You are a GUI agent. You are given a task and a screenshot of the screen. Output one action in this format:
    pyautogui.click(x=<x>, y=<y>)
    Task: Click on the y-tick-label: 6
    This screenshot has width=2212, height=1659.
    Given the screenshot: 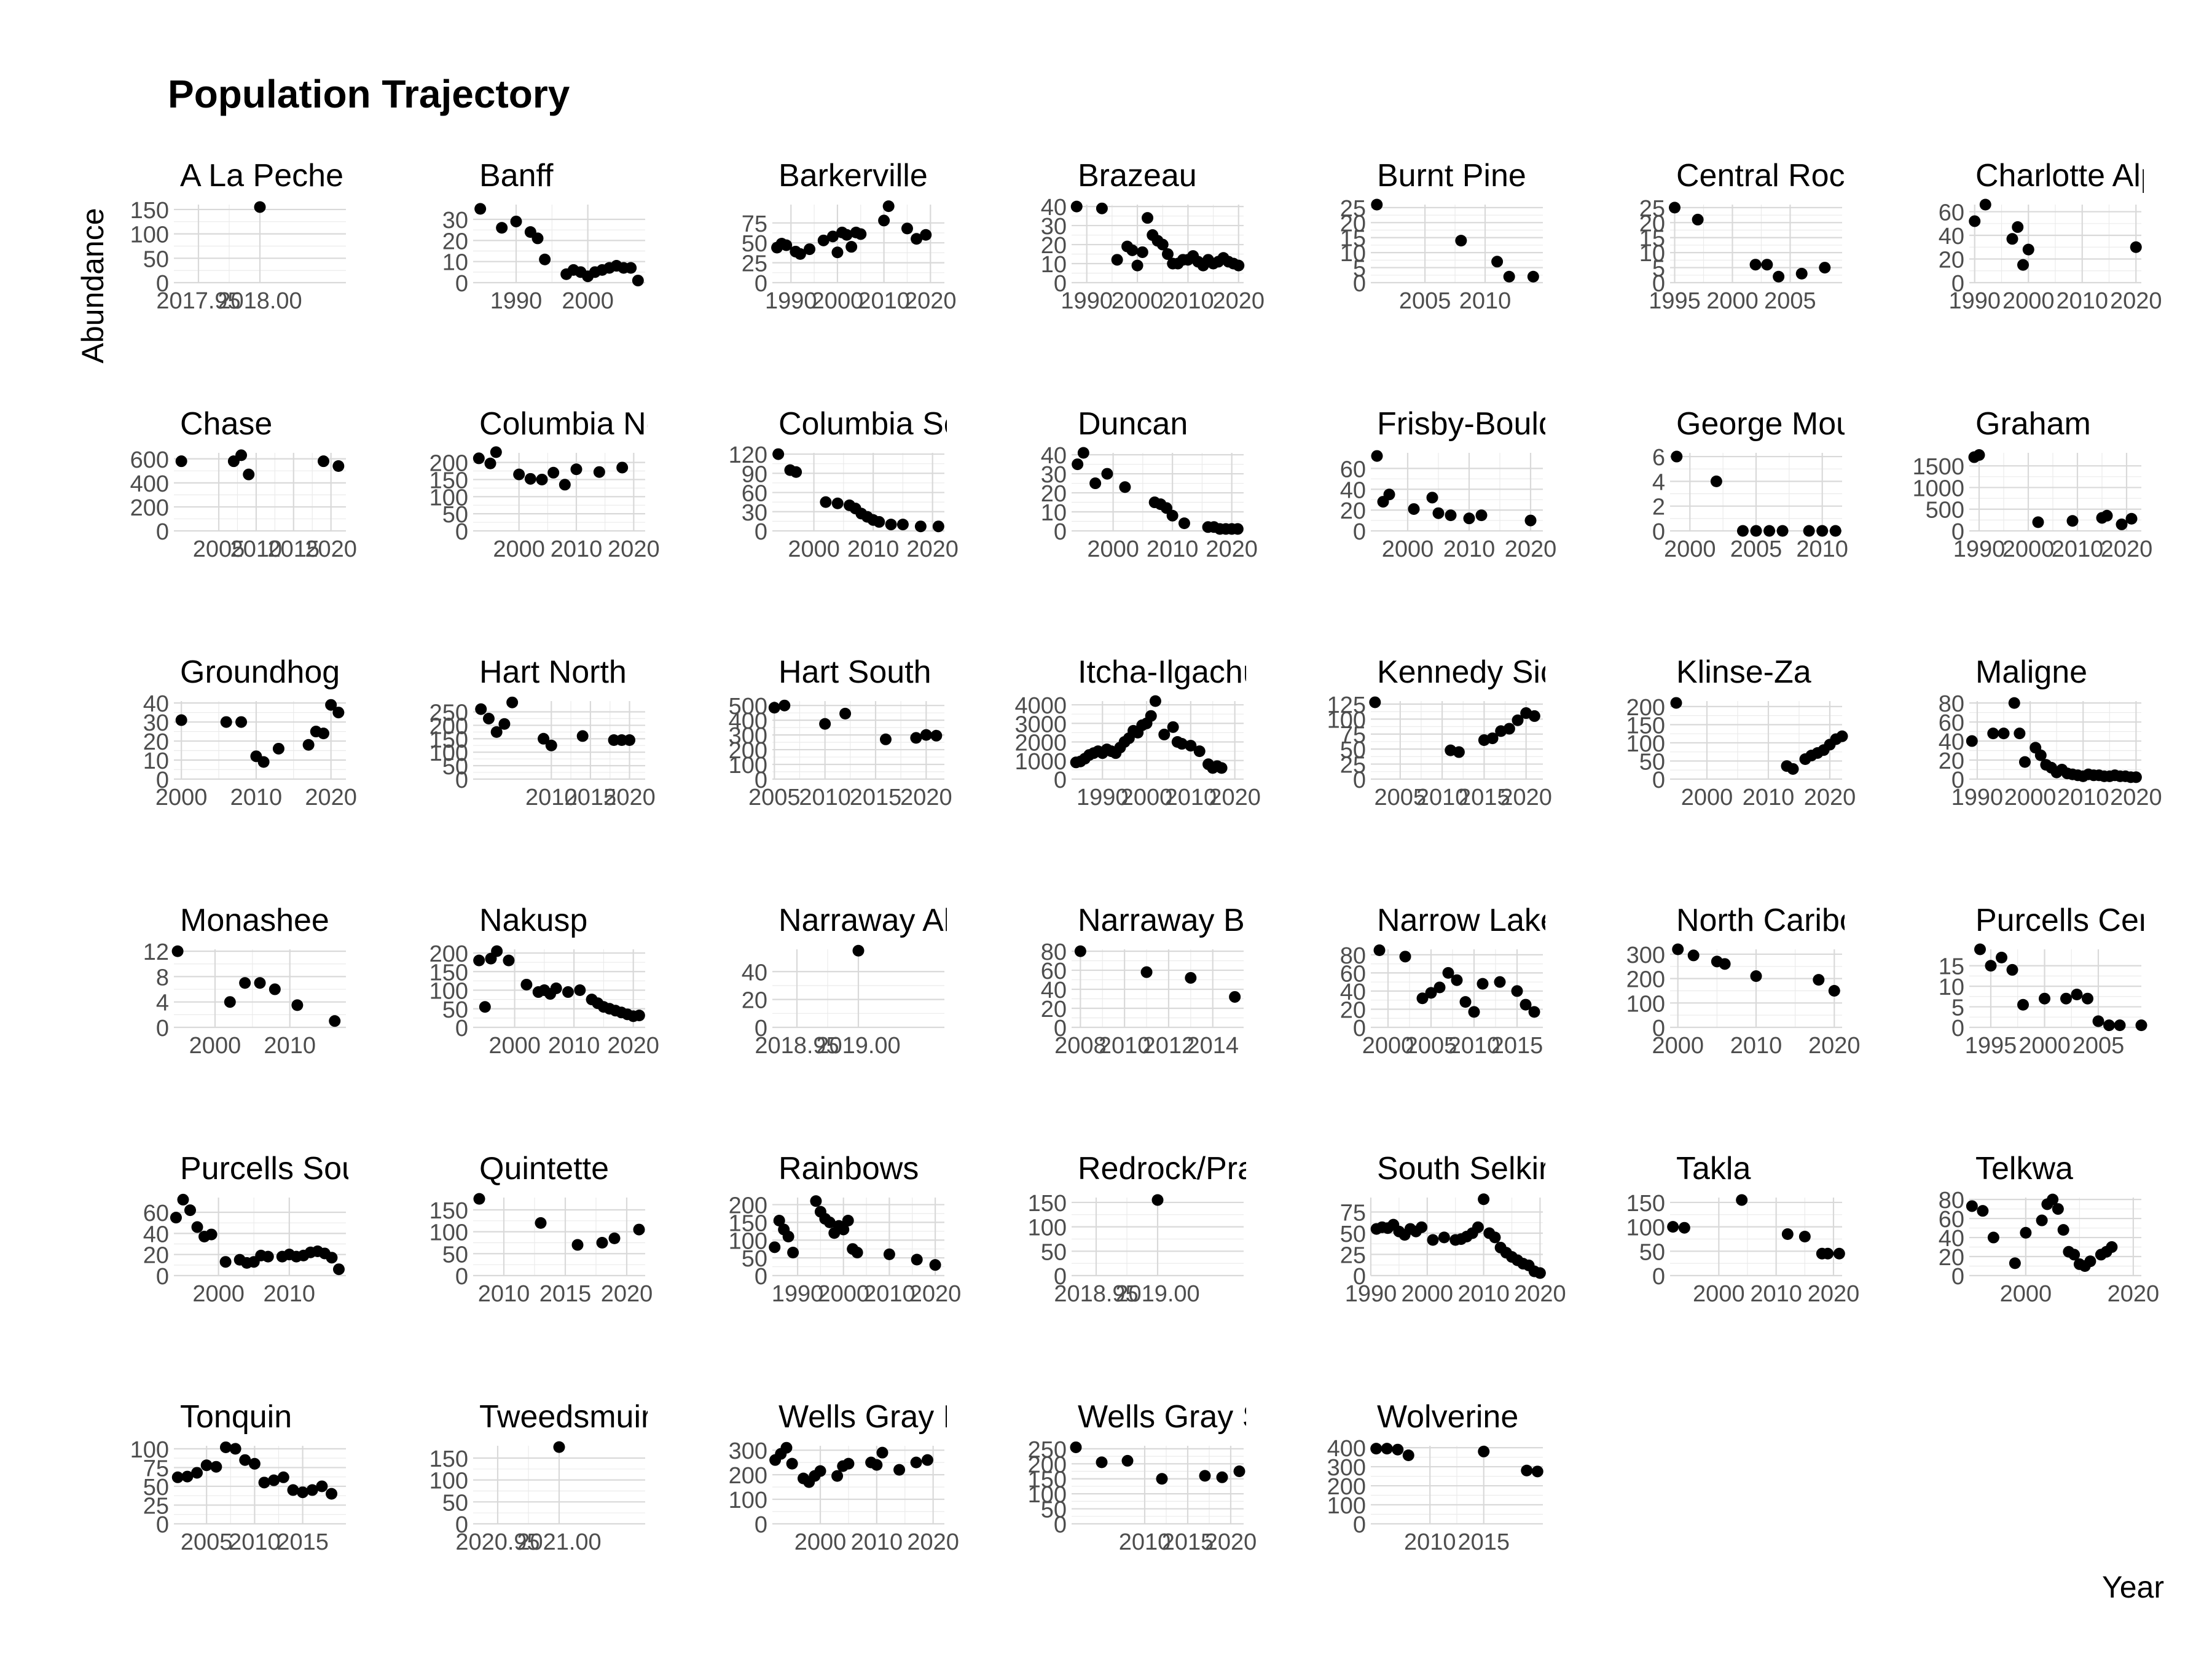 What is the action you would take?
    pyautogui.click(x=1658, y=458)
    